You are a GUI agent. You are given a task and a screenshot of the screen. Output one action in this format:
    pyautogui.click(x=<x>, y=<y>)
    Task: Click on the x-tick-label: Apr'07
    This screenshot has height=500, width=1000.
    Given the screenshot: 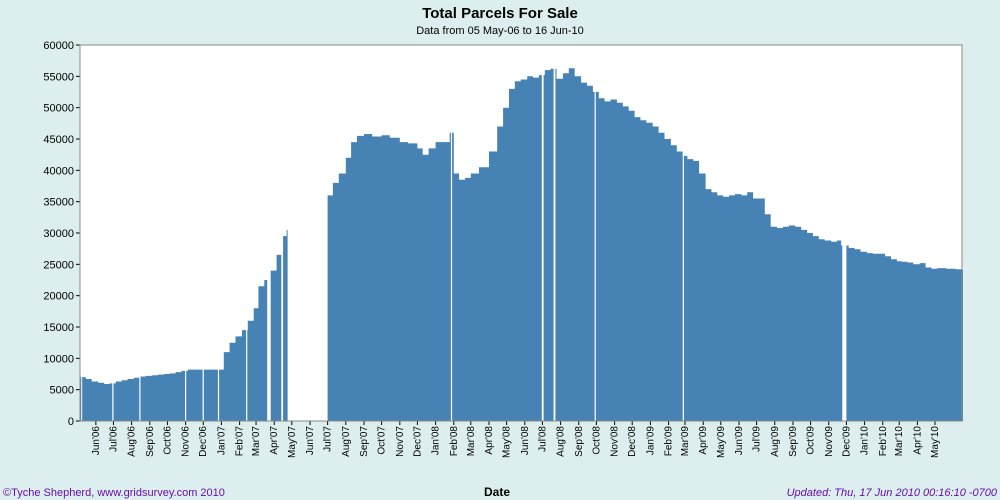 What is the action you would take?
    pyautogui.click(x=274, y=440)
    